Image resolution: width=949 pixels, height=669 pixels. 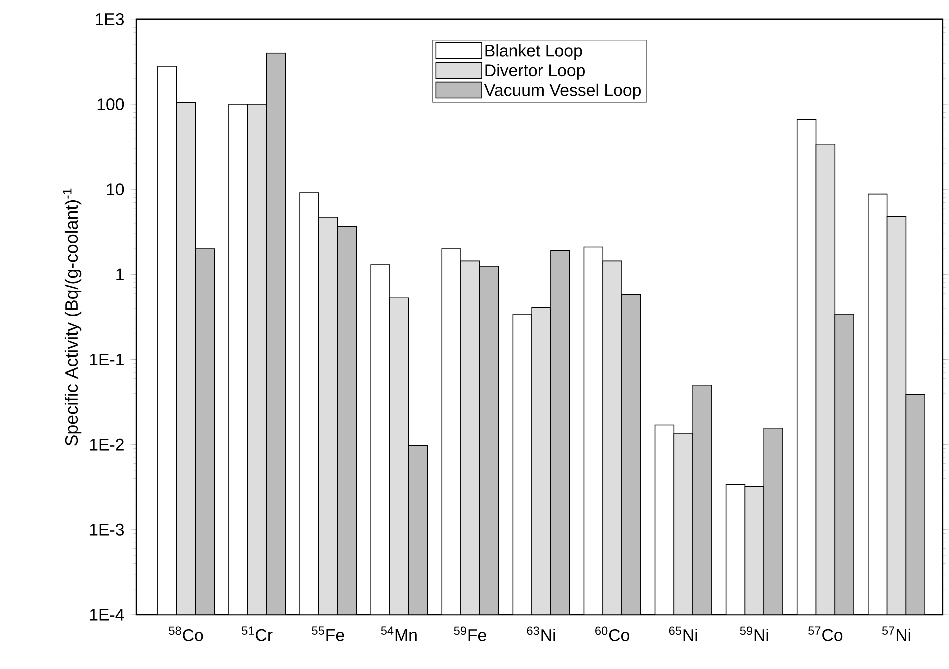 What do you see at coordinates (120, 274) in the screenshot?
I see `y-tick-label: 1` at bounding box center [120, 274].